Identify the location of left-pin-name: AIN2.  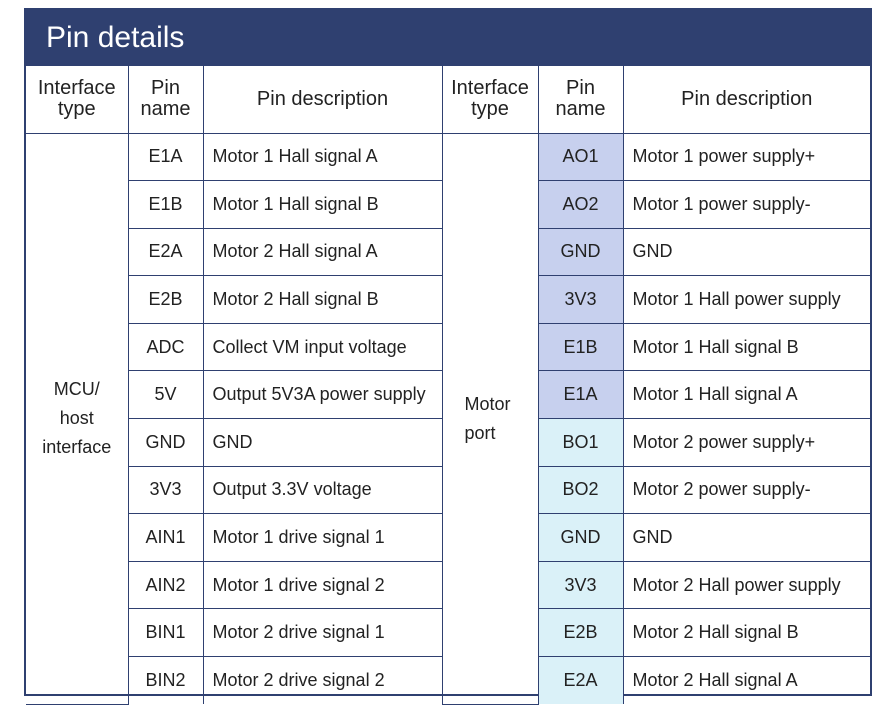
(166, 585).